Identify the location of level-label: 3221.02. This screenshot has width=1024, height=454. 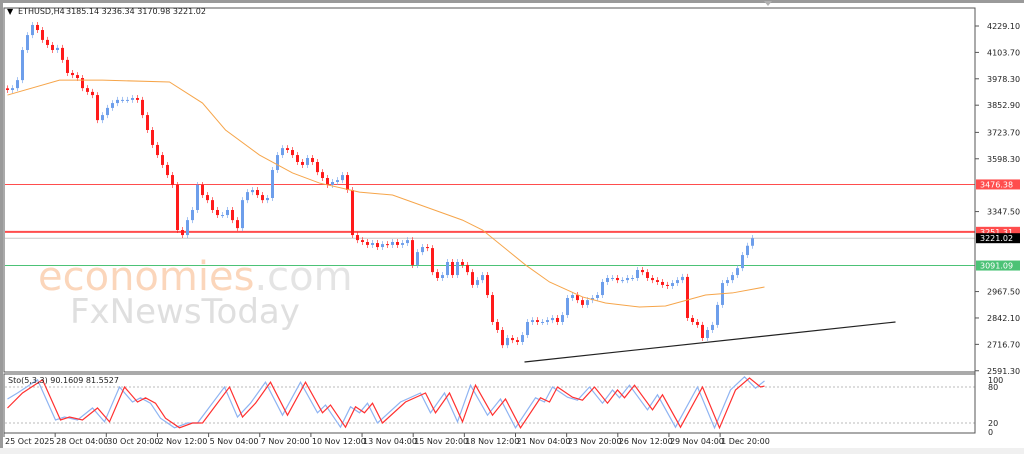
(996, 238).